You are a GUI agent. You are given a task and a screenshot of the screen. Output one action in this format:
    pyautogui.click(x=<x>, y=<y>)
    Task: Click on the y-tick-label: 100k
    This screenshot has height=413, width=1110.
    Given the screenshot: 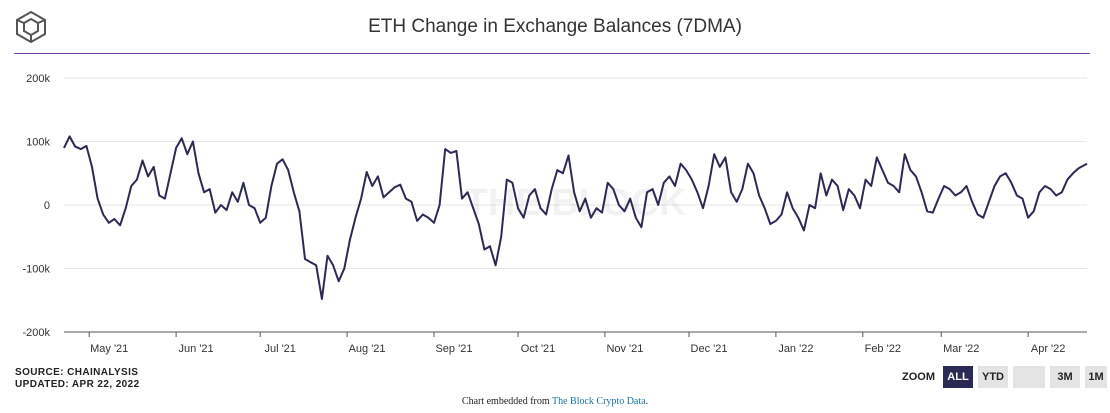 What is the action you would take?
    pyautogui.click(x=38, y=143)
    